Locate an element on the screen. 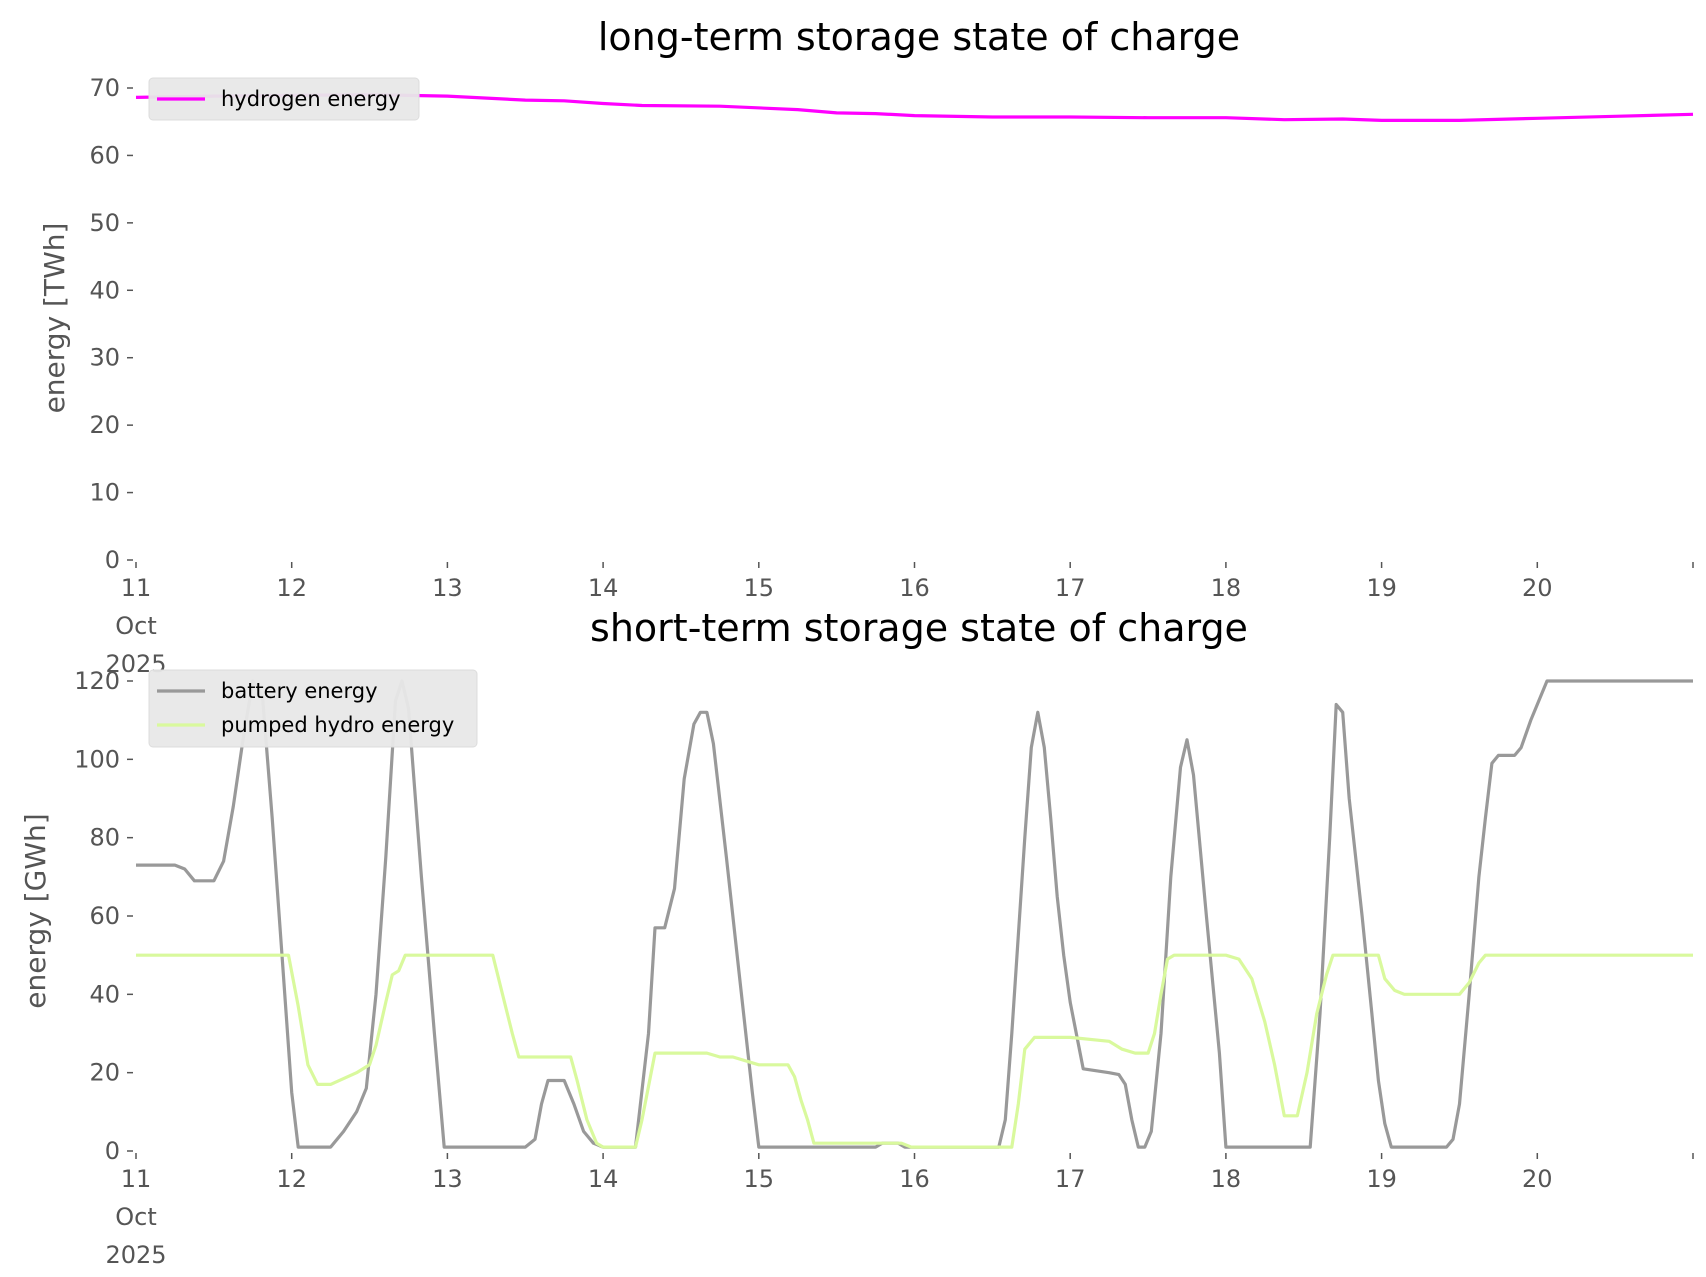  chart-title: short-term storage state of charge is located at coordinates (919, 628).